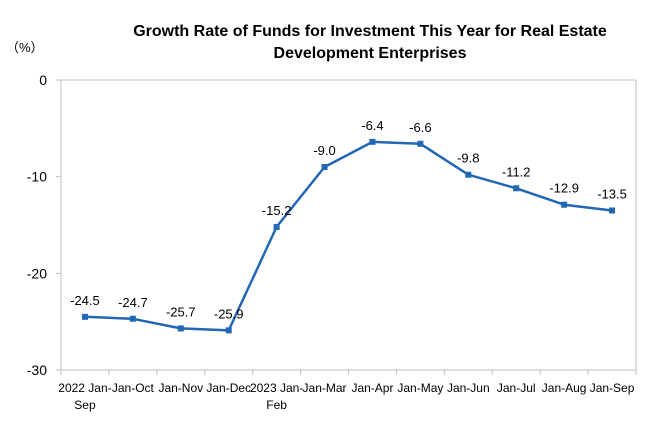 Image resolution: width=660 pixels, height=440 pixels. I want to click on x-tick-label: Jan-Mar, so click(325, 388).